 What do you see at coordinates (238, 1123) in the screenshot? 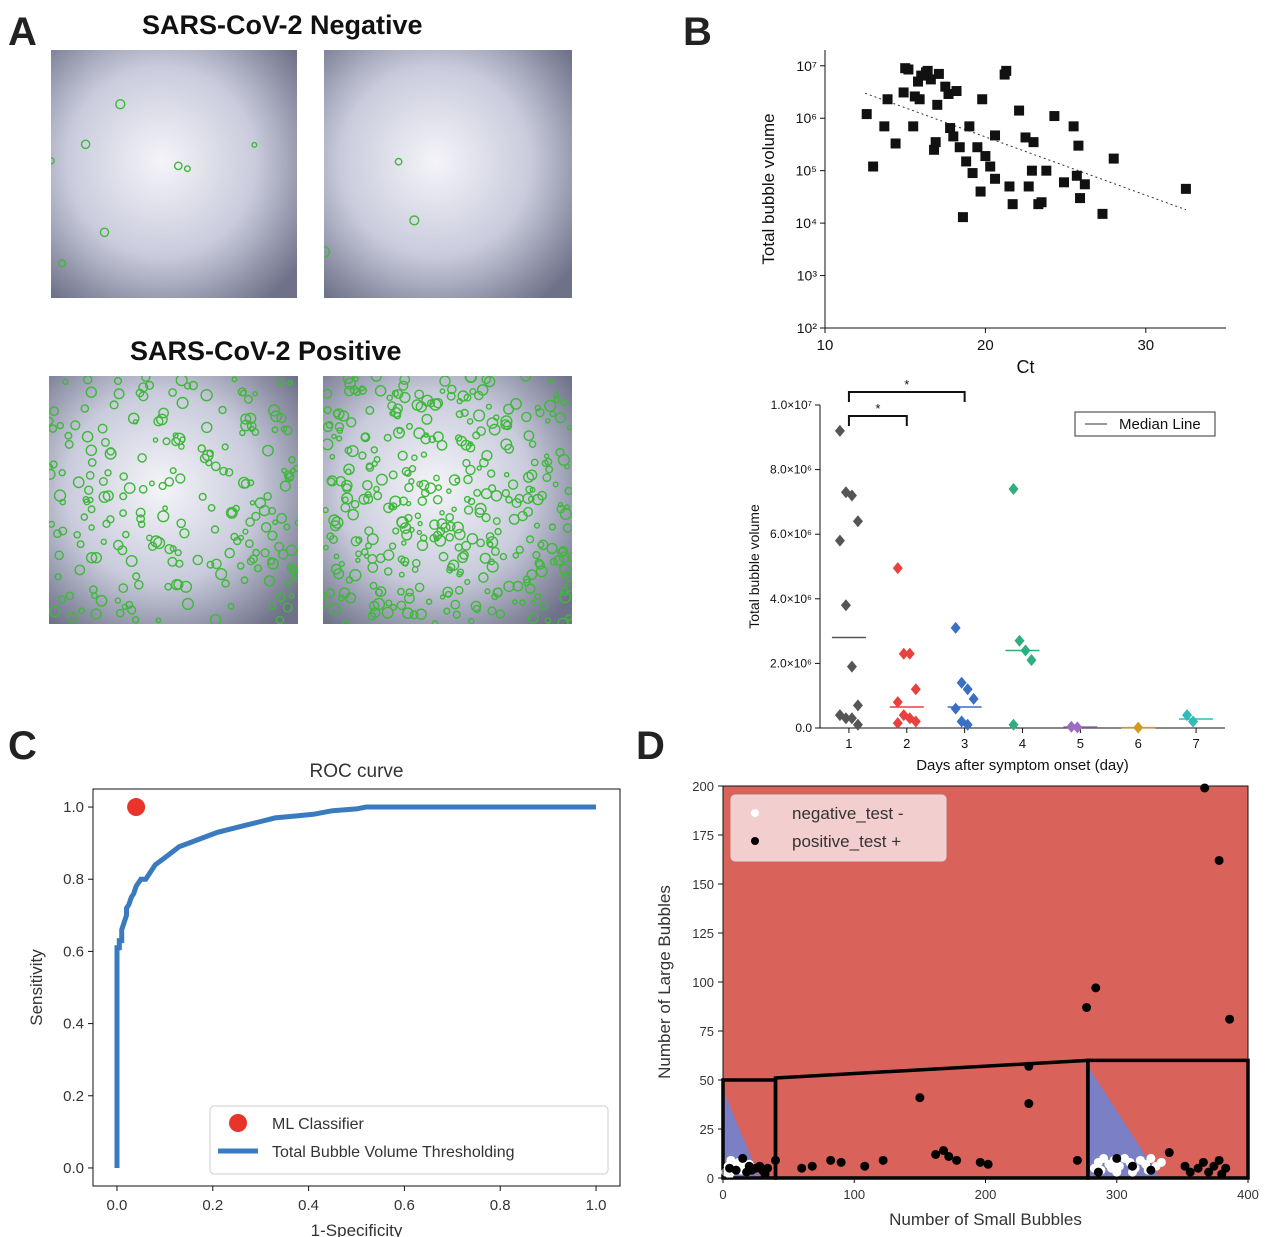
I see `legend-ml-swatch` at bounding box center [238, 1123].